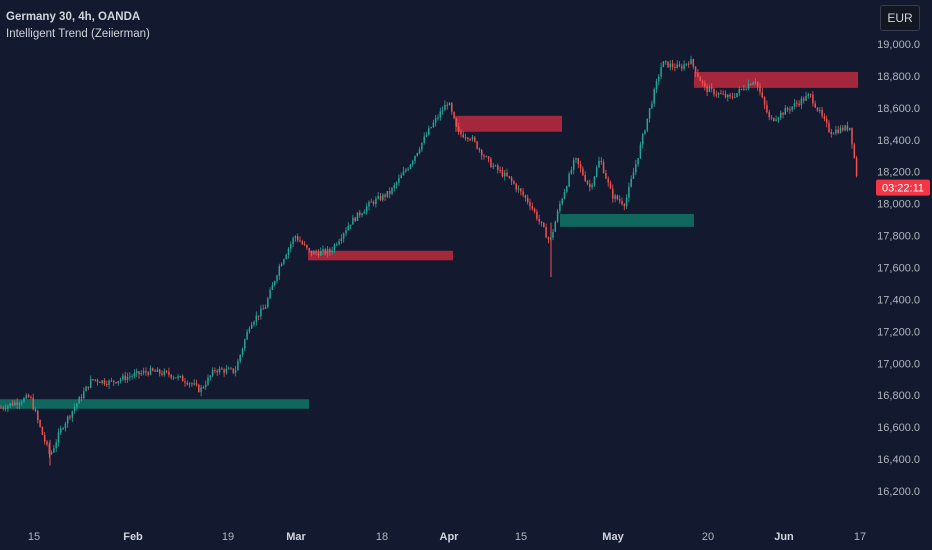  Describe the element at coordinates (898, 109) in the screenshot. I see `y-tick-label: 18,600.0` at that location.